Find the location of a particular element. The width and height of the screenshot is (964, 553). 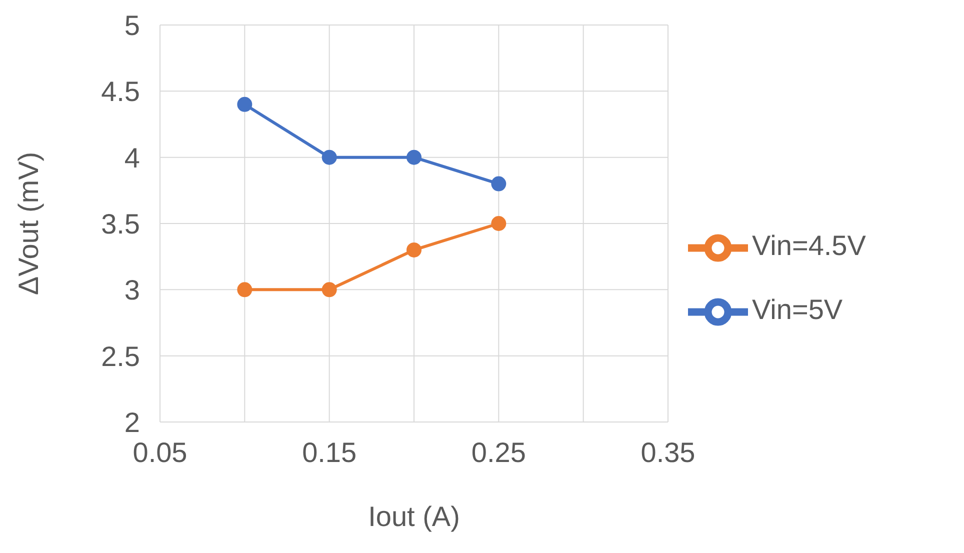

y-tick-label: 5 is located at coordinates (132, 25).